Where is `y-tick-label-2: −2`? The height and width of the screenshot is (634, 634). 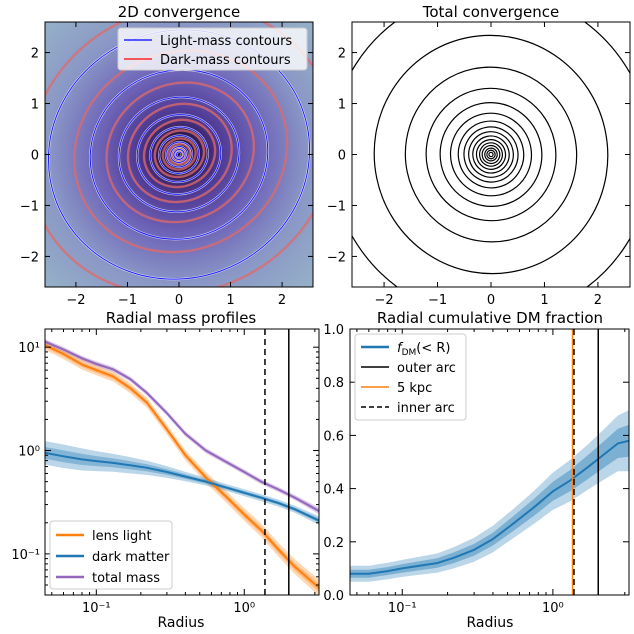
y-tick-label-2: −2 is located at coordinates (336, 257).